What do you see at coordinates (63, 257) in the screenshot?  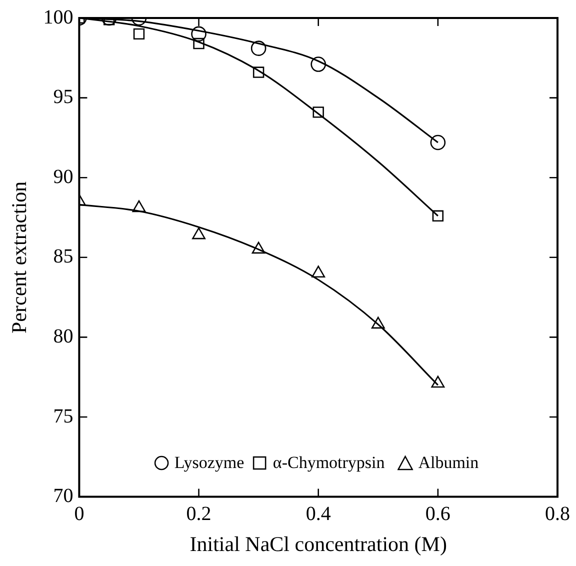 I see `y-tick-label: 85` at bounding box center [63, 257].